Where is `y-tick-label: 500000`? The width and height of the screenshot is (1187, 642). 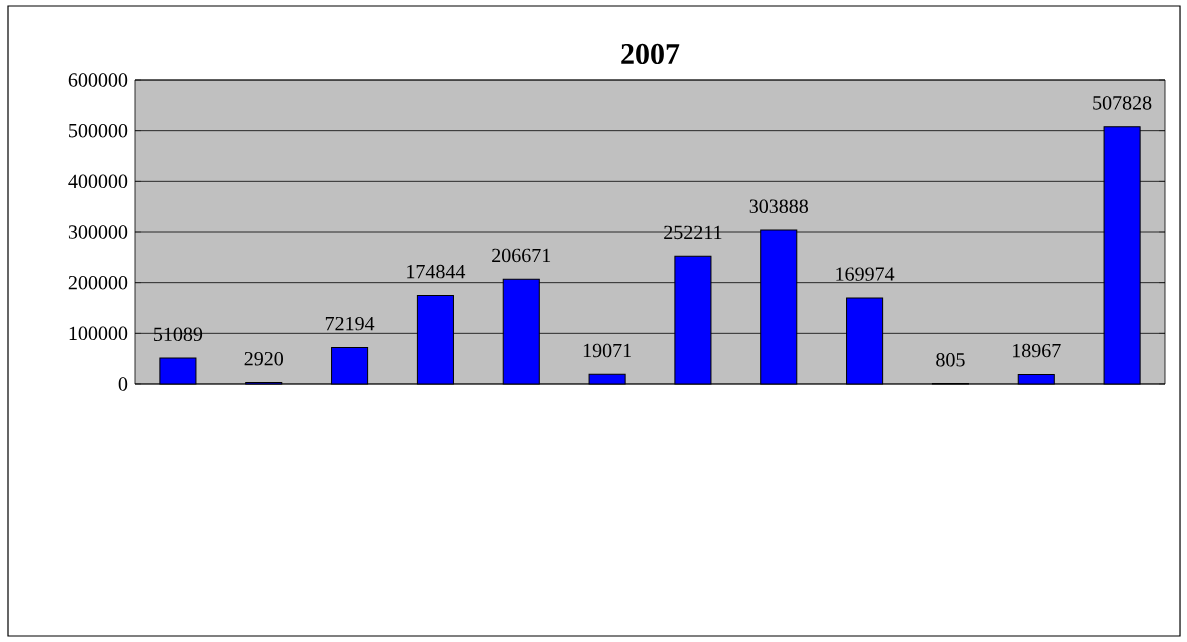
y-tick-label: 500000 is located at coordinates (98, 130).